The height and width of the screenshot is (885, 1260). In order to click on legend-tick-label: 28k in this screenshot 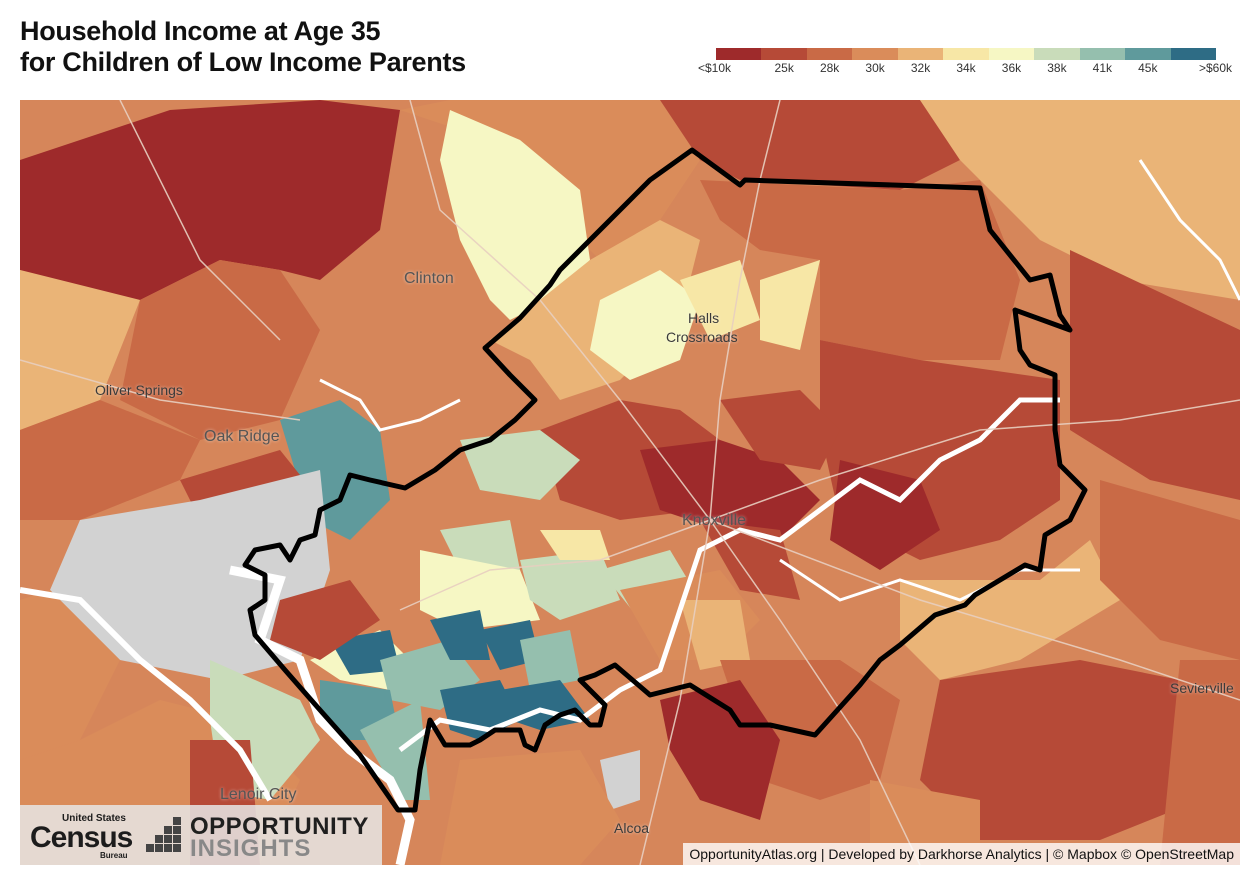, I will do `click(829, 68)`.